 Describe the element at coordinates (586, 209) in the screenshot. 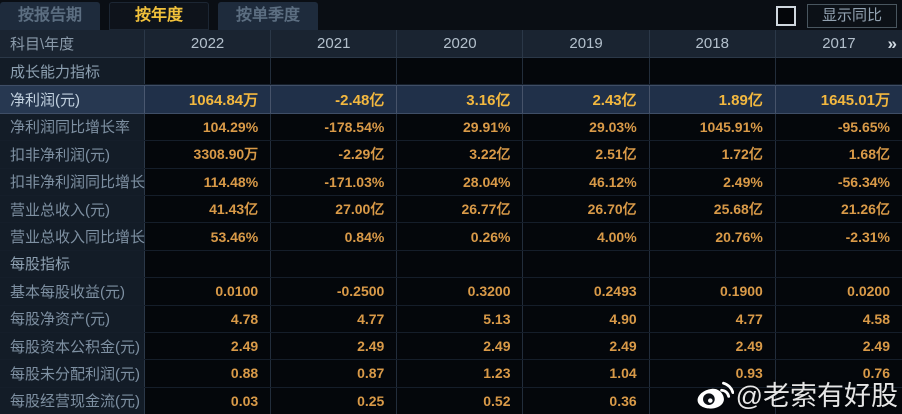

I see `value-cell: 26.70亿` at that location.